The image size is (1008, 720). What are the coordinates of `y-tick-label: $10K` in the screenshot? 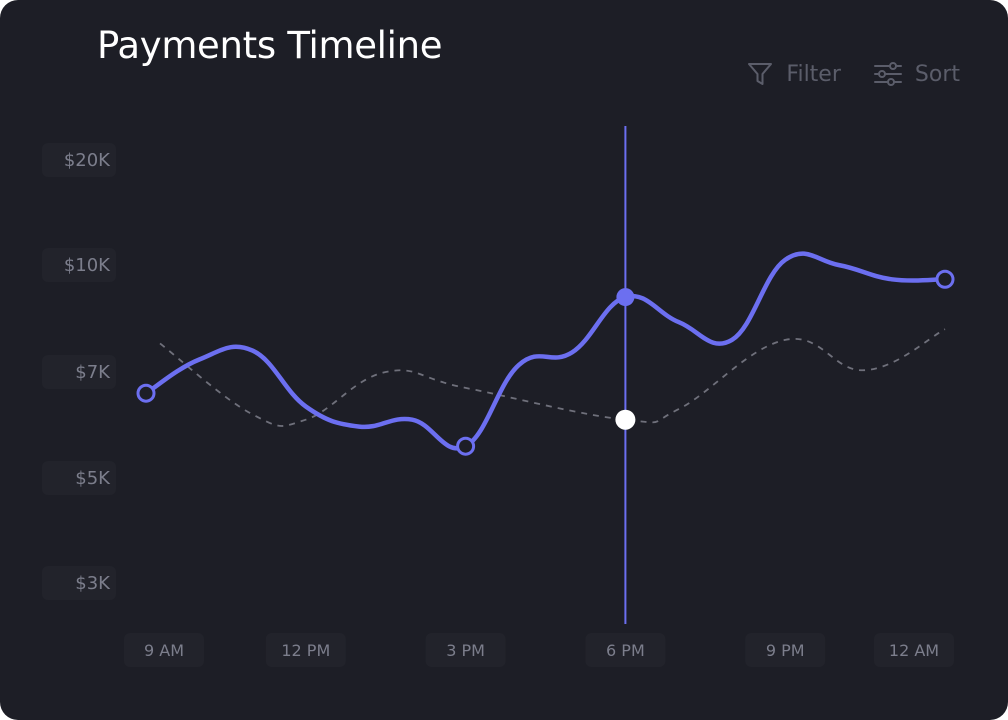 It's located at (87, 265).